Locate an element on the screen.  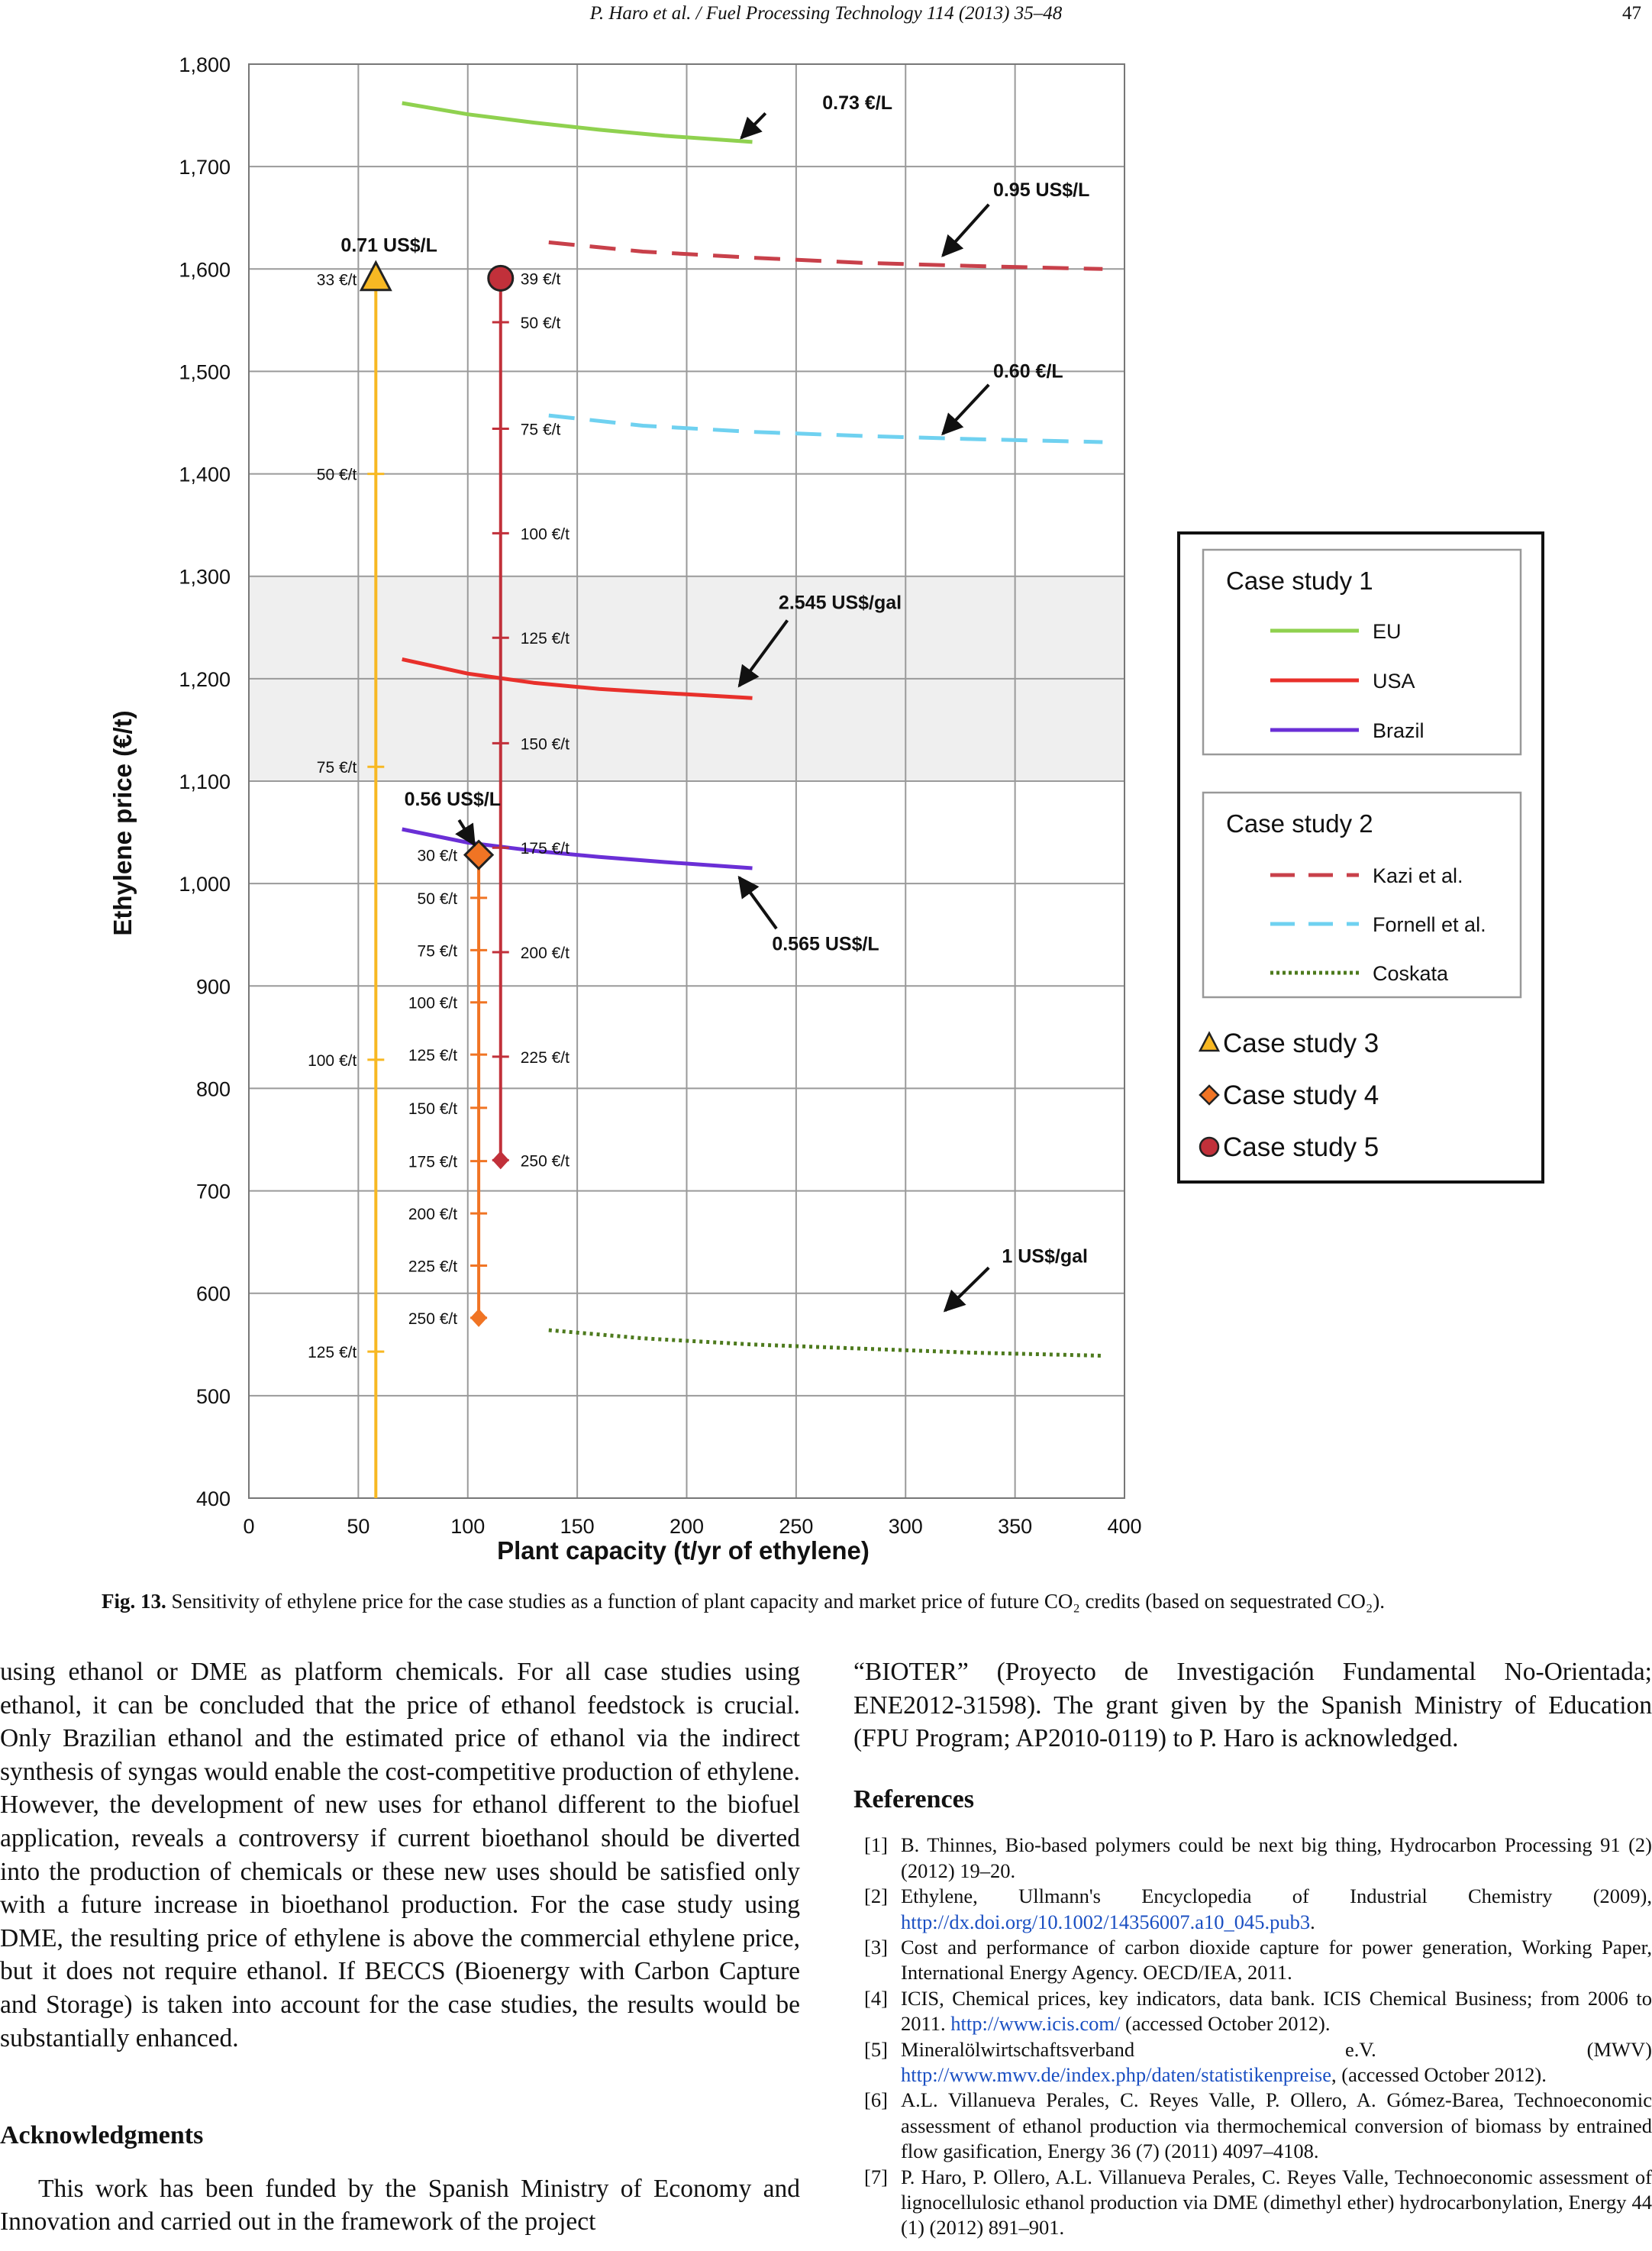
co2-credit-label: 100 €/t is located at coordinates (432, 1003).